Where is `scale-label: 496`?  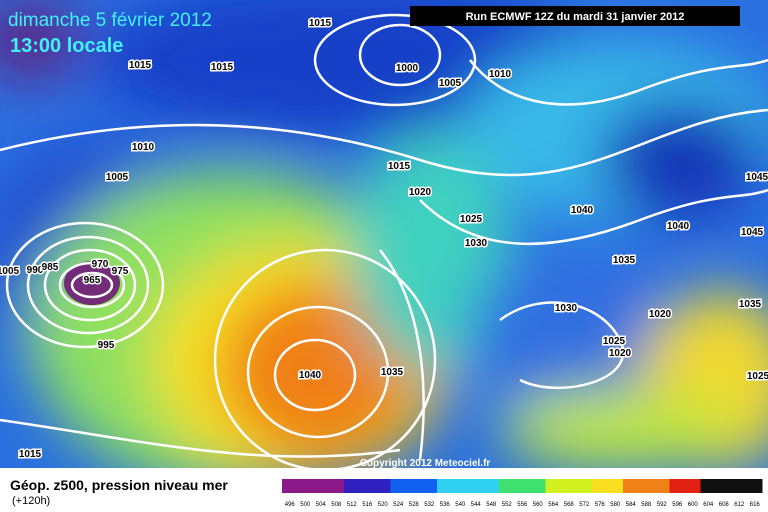
scale-label: 496 is located at coordinates (290, 505).